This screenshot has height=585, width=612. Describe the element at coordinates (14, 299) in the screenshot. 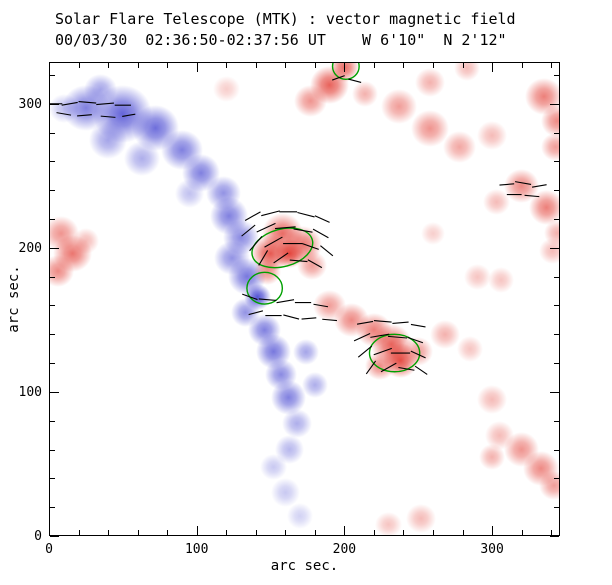

I see `y-axis-label: arc sec.` at that location.